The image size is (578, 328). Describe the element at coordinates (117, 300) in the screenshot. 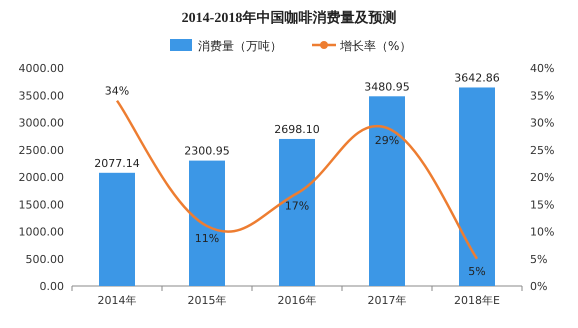

I see `x-tick-label: 2014年` at that location.